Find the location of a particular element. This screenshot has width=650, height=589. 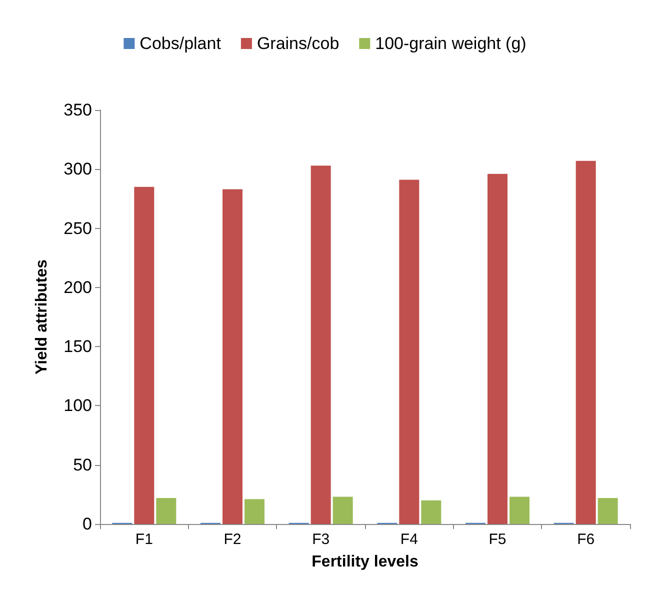

x-tick-label: F2 is located at coordinates (233, 539).